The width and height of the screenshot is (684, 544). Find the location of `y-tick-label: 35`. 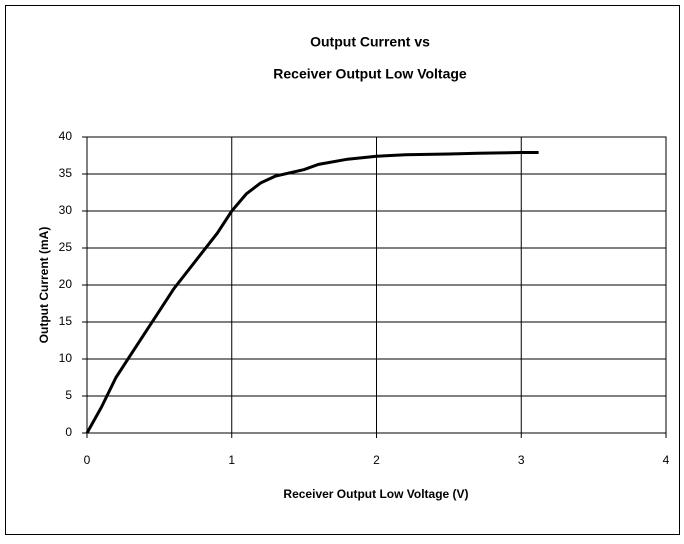

y-tick-label: 35 is located at coordinates (66, 173).